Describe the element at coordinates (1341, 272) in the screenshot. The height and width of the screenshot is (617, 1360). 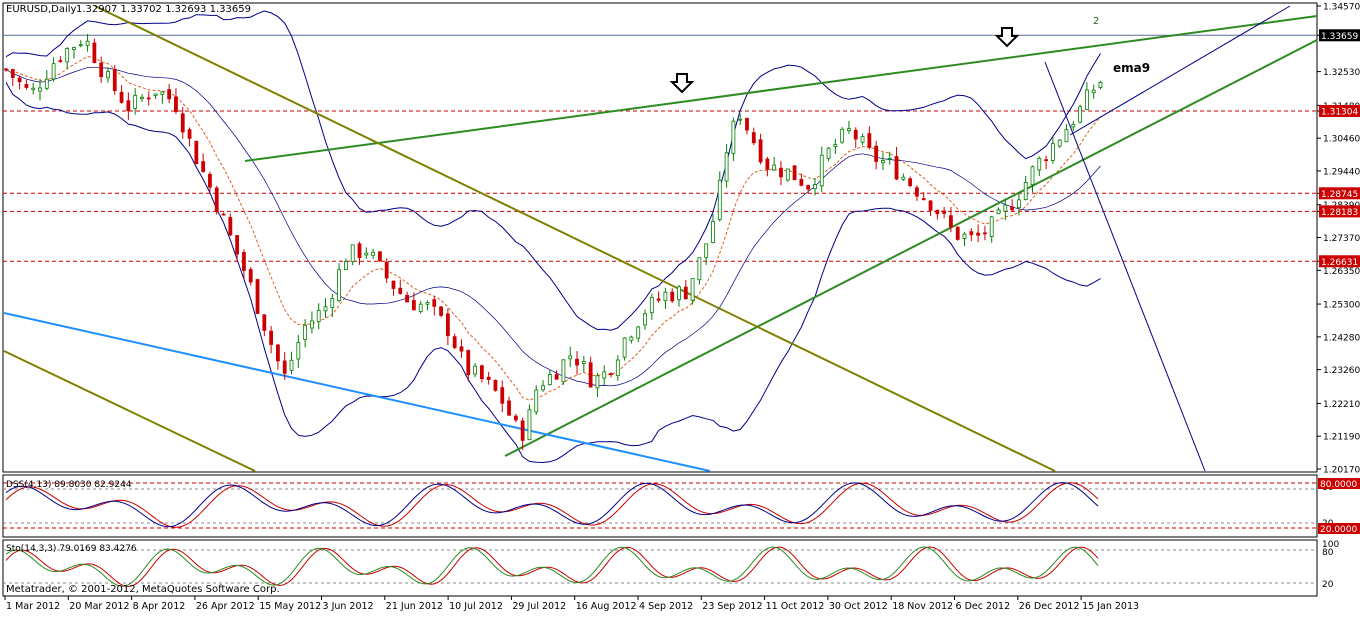
I see `y-tick-label: 1.26350` at that location.